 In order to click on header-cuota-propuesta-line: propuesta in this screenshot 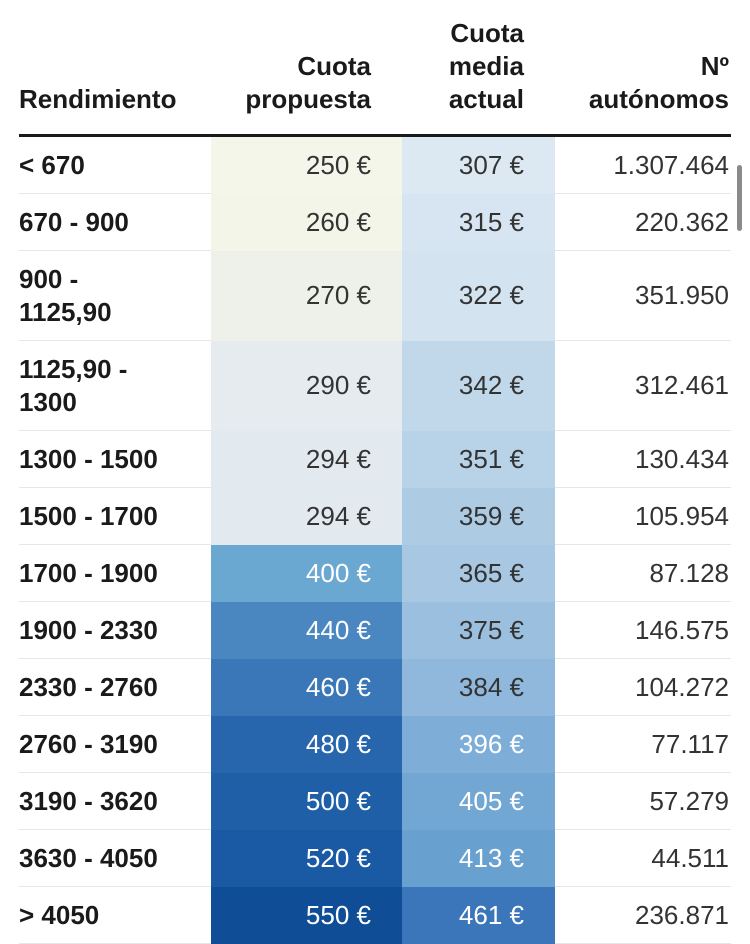, I will do `click(308, 99)`.